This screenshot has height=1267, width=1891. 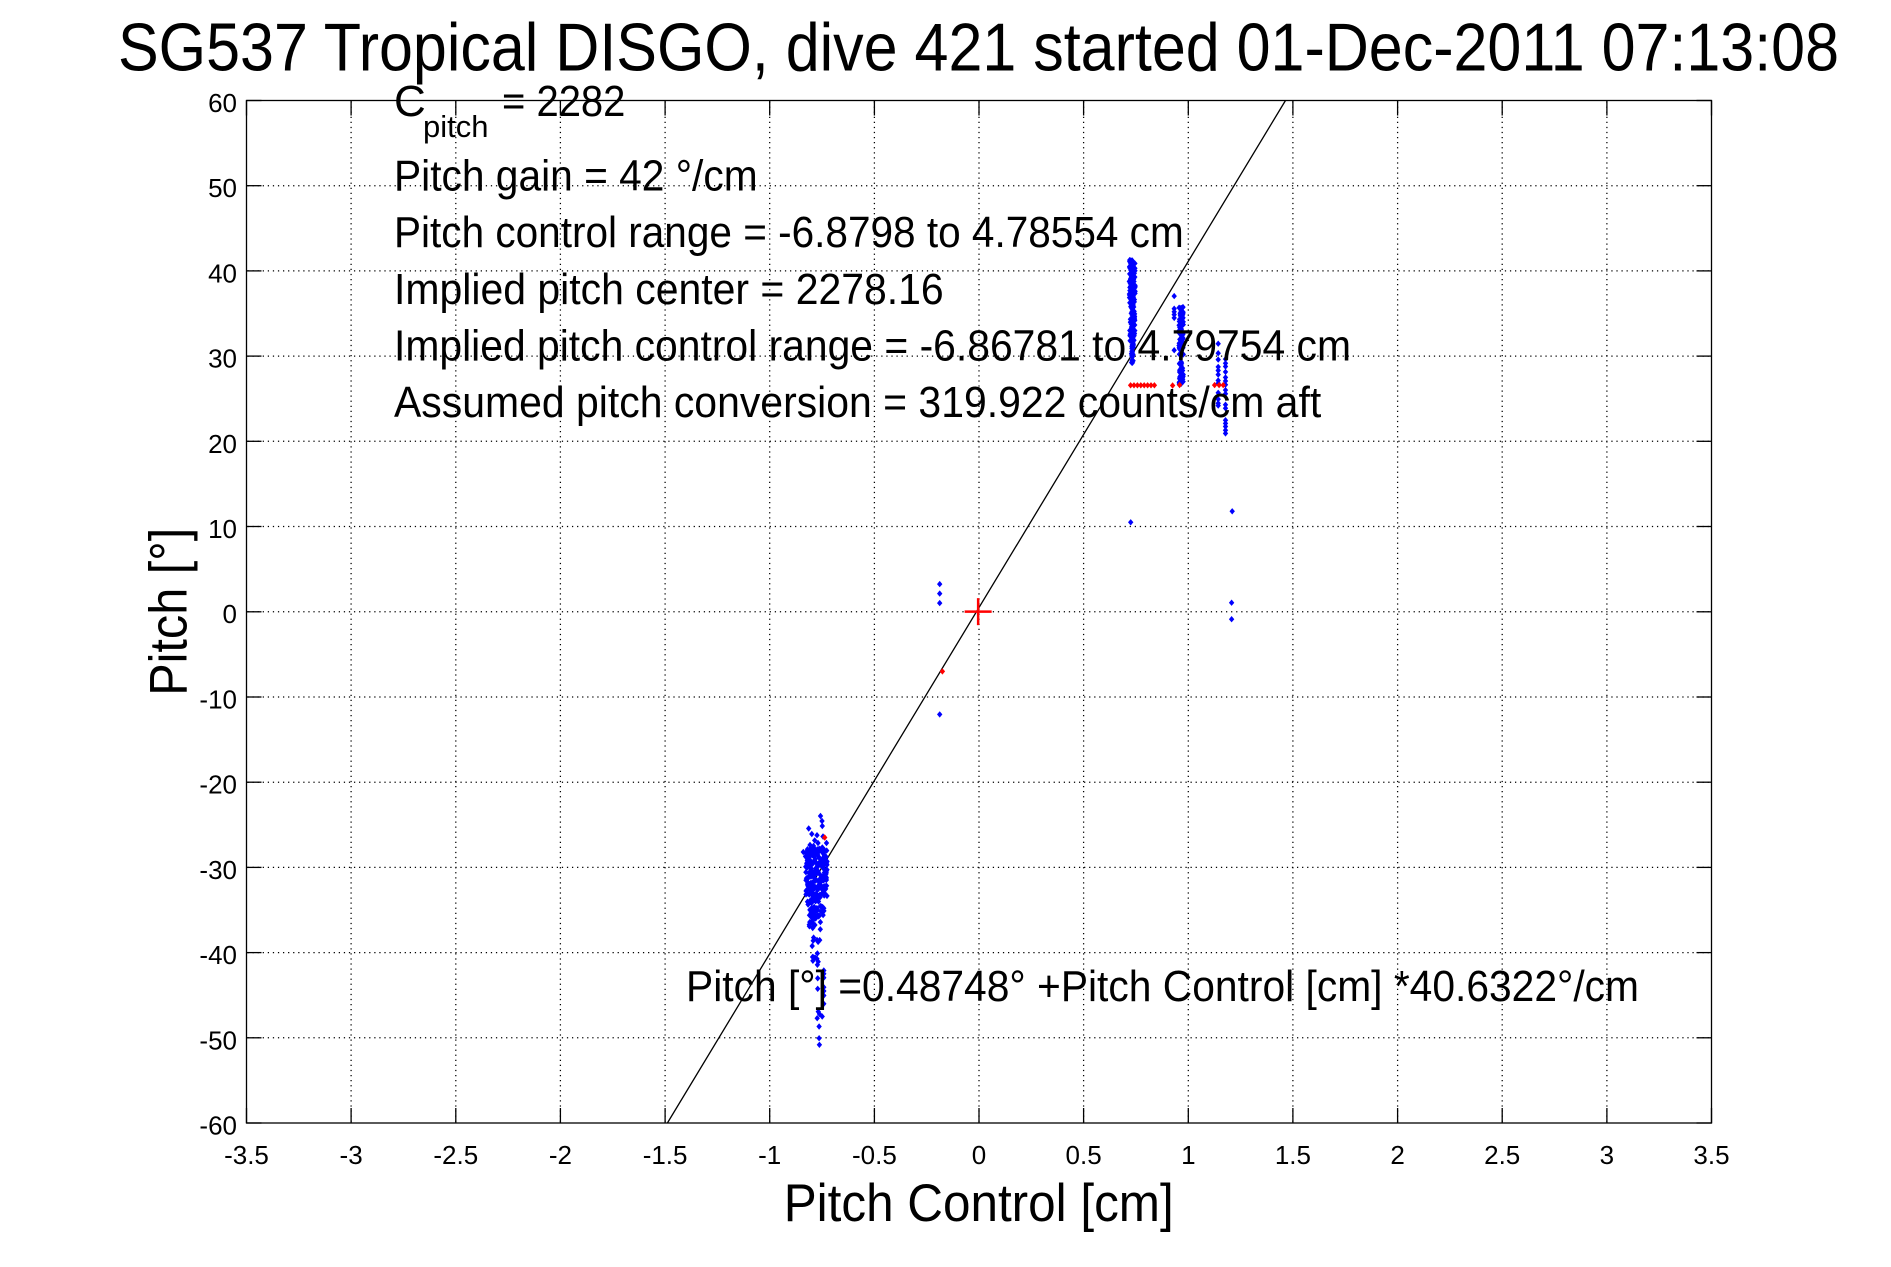 I want to click on svg-text: pitch, so click(x=455, y=126).